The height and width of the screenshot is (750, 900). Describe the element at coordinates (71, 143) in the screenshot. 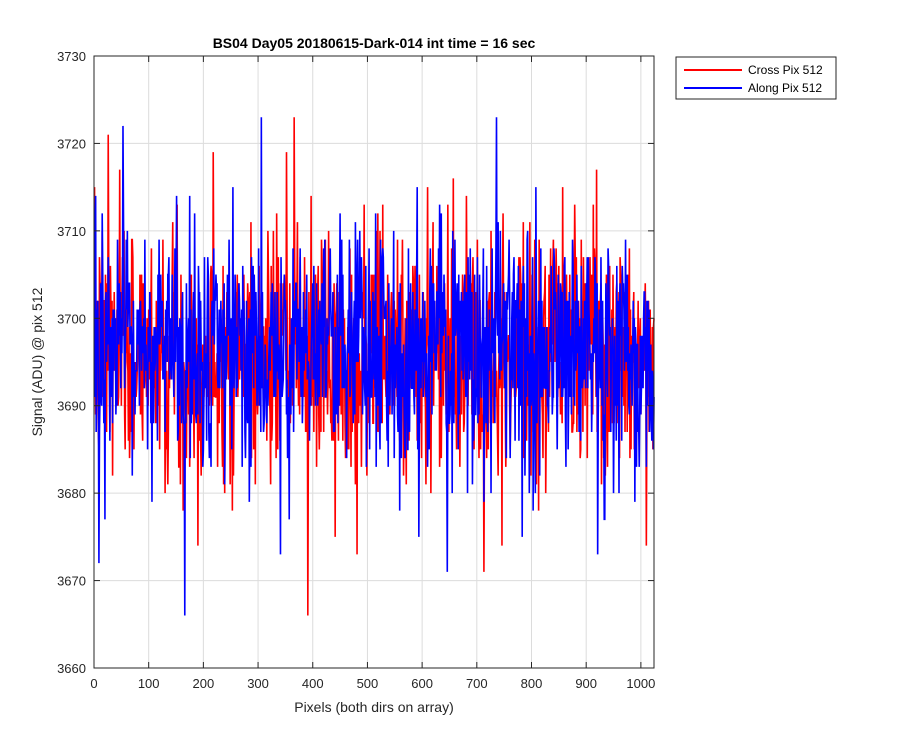

I see `y-tick-label: 3720` at that location.